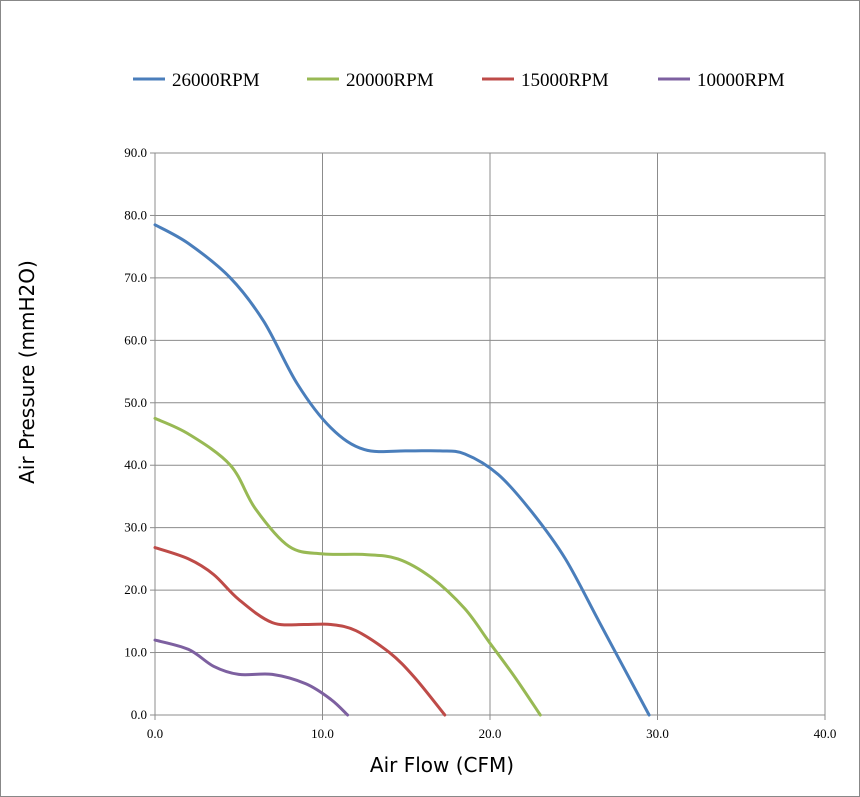  I want to click on y-tick-label: 70.0, so click(135, 277).